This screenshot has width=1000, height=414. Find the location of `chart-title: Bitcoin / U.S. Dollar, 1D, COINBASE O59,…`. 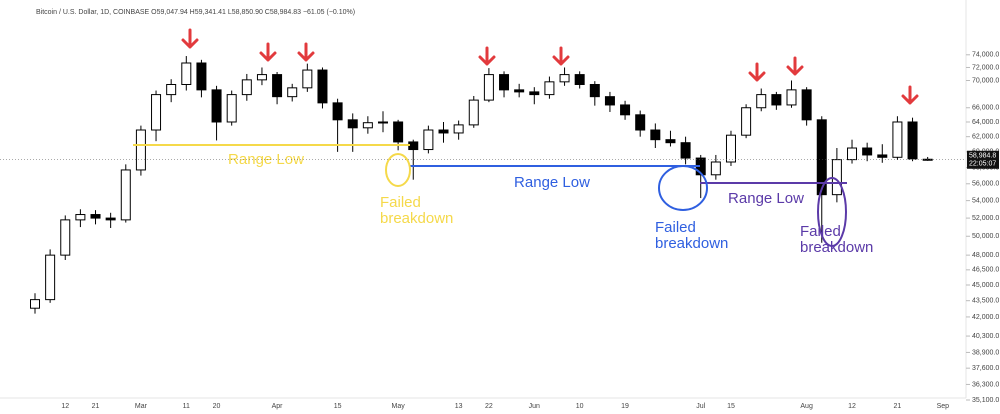

chart-title: Bitcoin / U.S. Dollar, 1D, COINBASE O59,… is located at coordinates (195, 12).